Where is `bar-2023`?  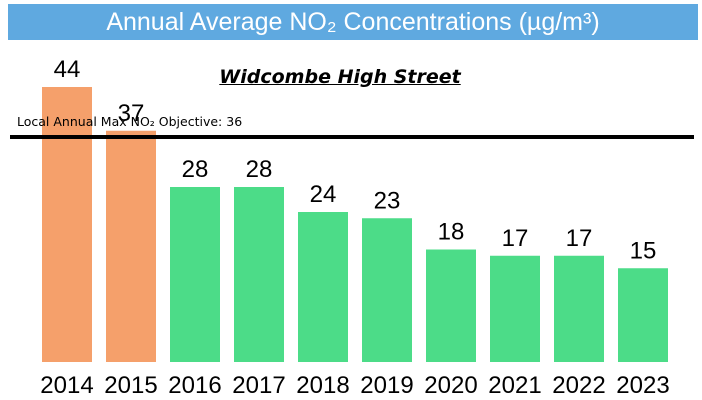 bar-2023 is located at coordinates (643, 315).